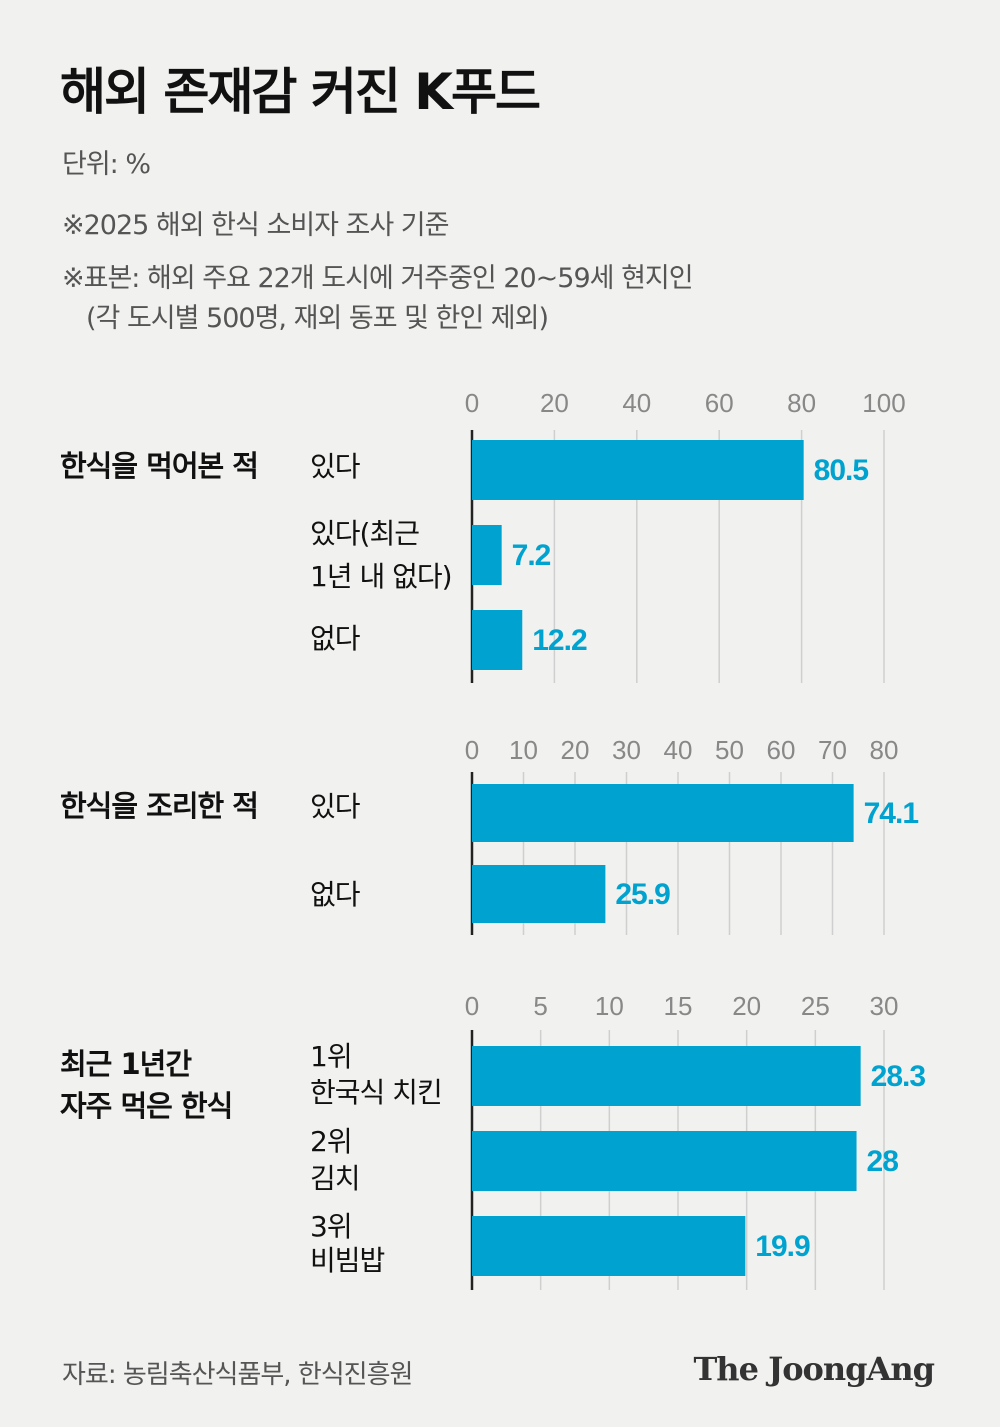  I want to click on source-label: 자료: 농림축산식품부, 한식진흥원, so click(237, 1375).